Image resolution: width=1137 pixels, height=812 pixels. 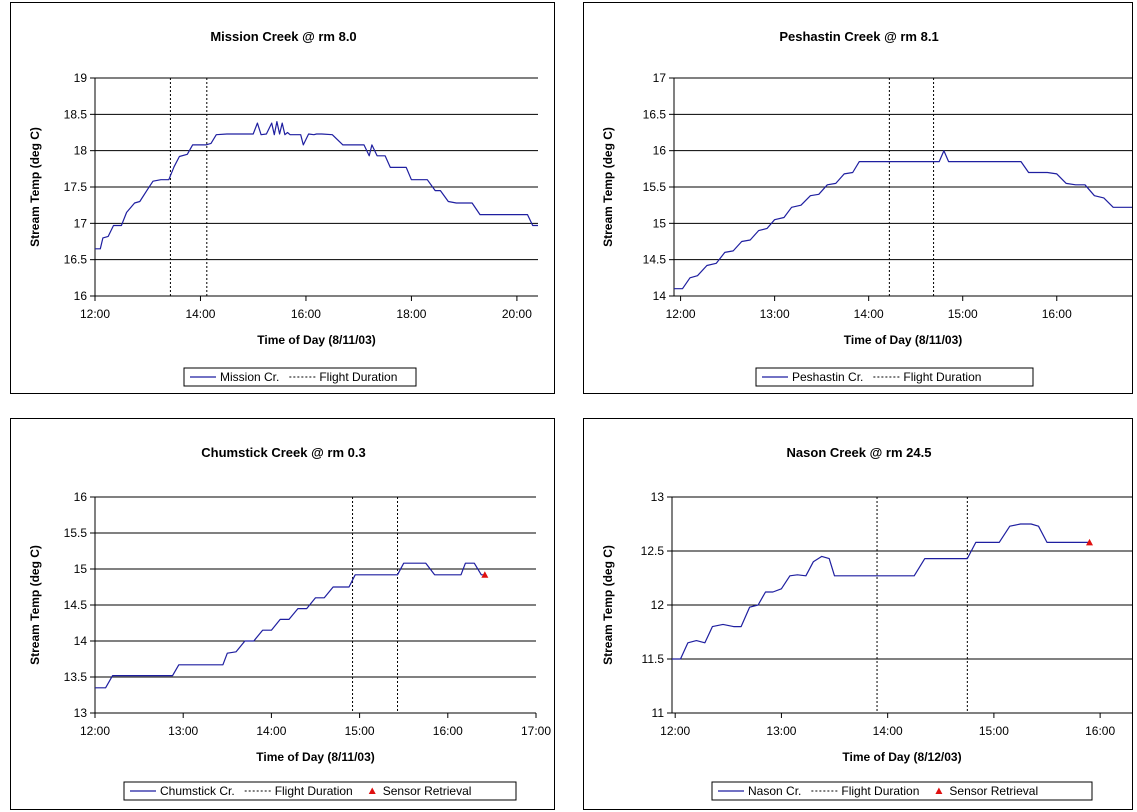 What do you see at coordinates (658, 605) in the screenshot?
I see `y-tick-label: 12` at bounding box center [658, 605].